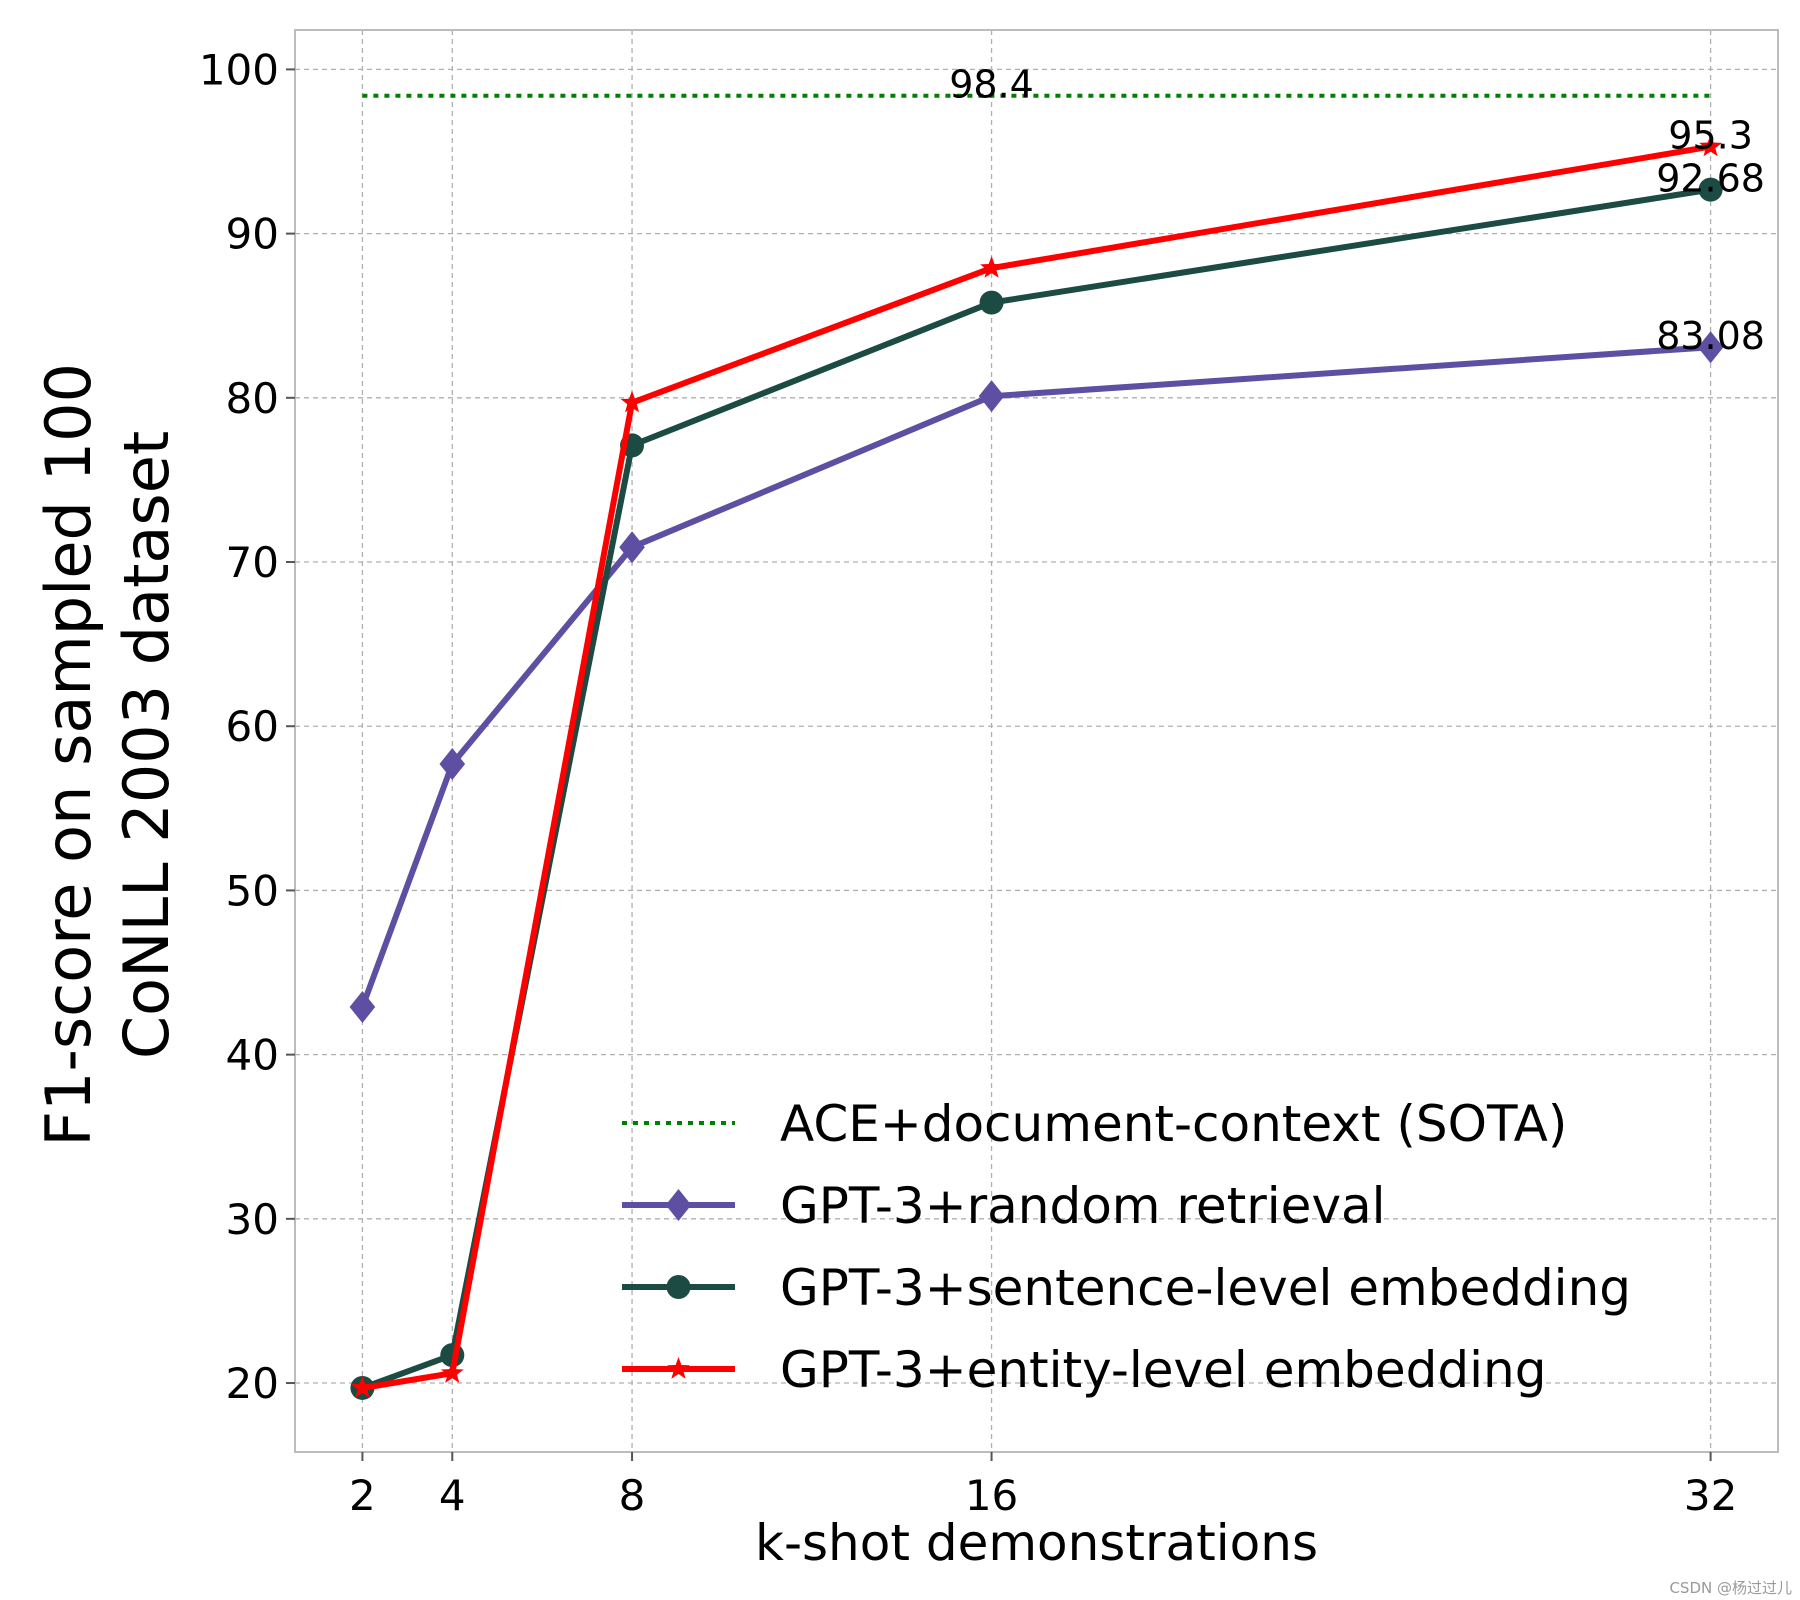 The height and width of the screenshot is (1600, 1800). What do you see at coordinates (1173, 1124) in the screenshot?
I see `legend-label: ACE+document-context (SOTA)` at bounding box center [1173, 1124].